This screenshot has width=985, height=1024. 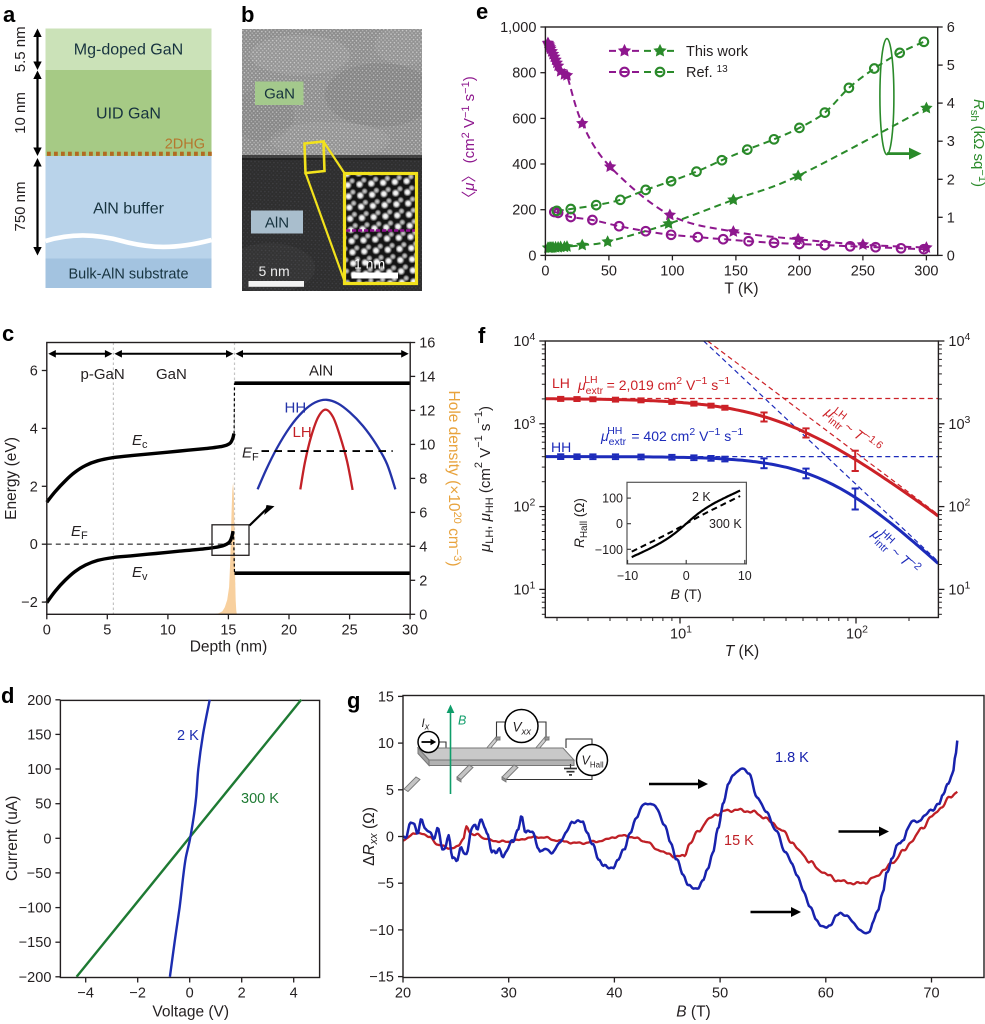 What do you see at coordinates (484, 479) in the screenshot?
I see `svg-text: μLH, μHH (cm2 V−1 s−1)` at bounding box center [484, 479].